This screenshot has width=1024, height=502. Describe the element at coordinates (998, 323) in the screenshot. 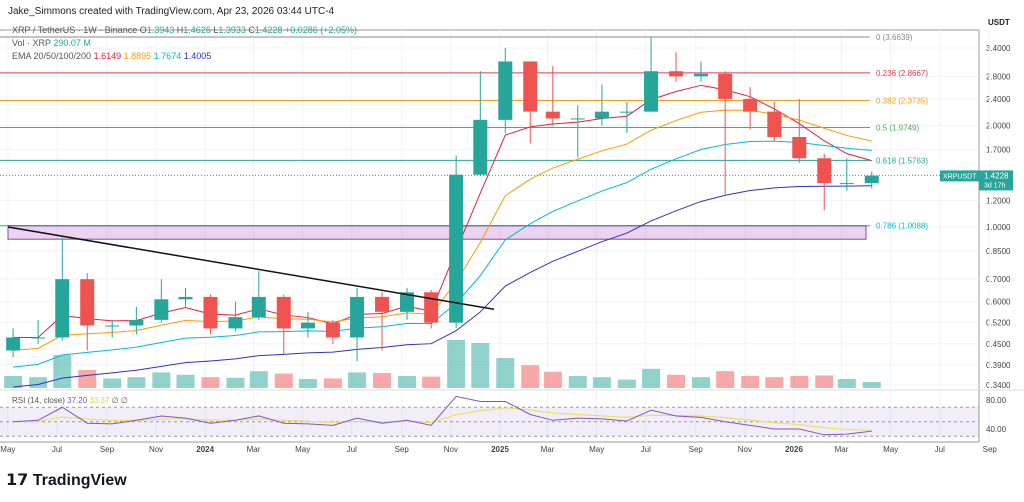

I see `price-tick-label: 0.5200` at that location.